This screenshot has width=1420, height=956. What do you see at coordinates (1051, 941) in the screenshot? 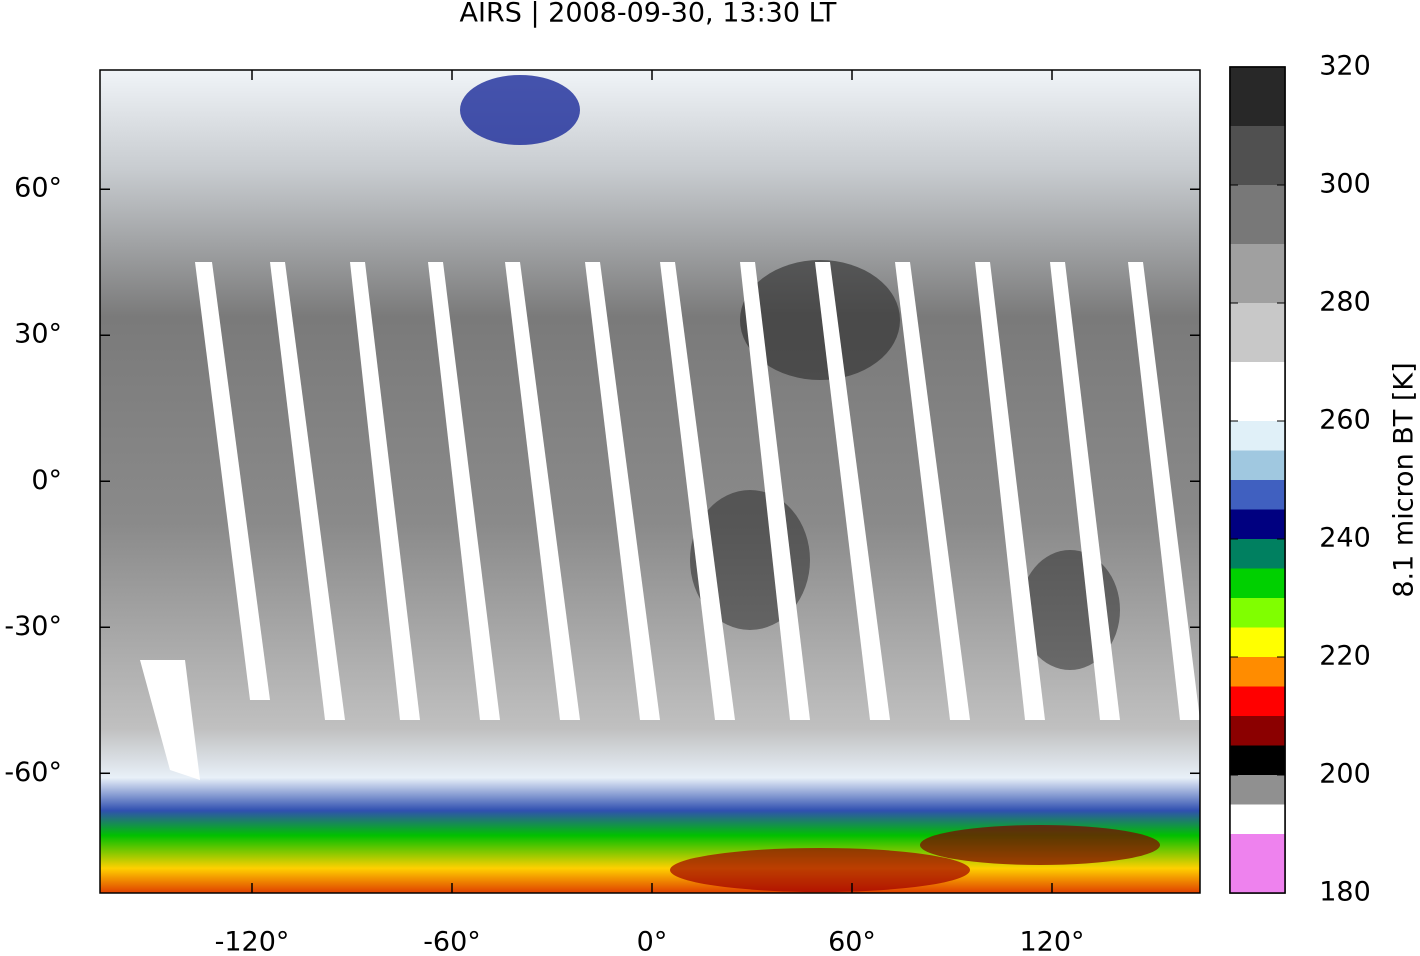
I see `x-tick-label: 120°` at bounding box center [1051, 941].